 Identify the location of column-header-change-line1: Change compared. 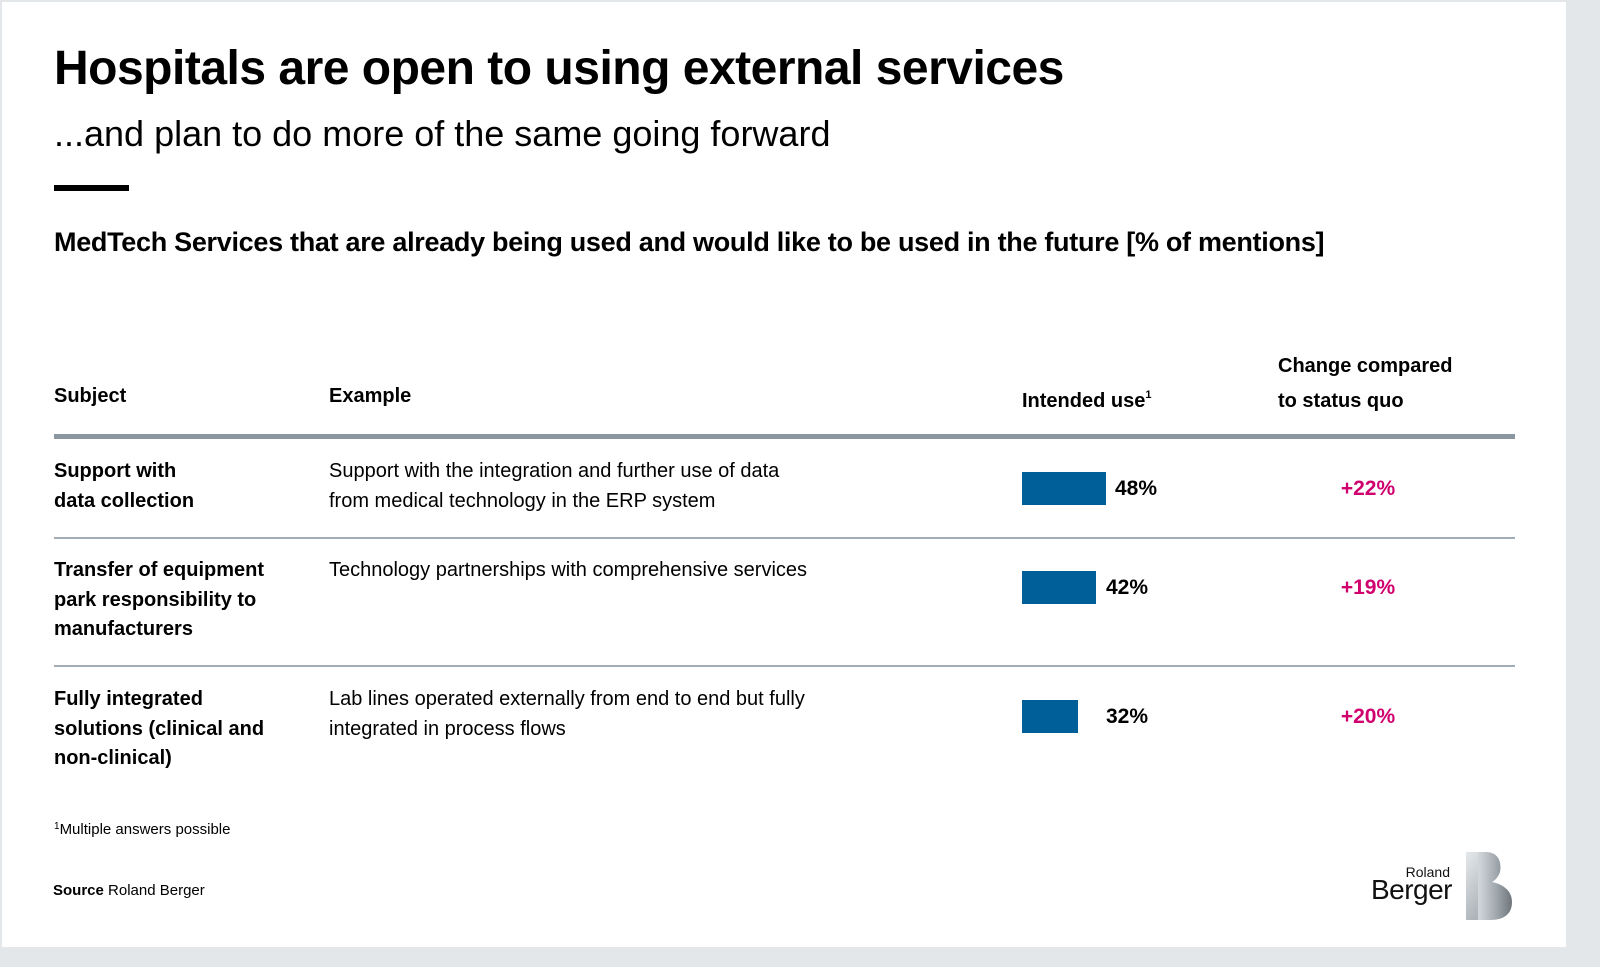
(1365, 366).